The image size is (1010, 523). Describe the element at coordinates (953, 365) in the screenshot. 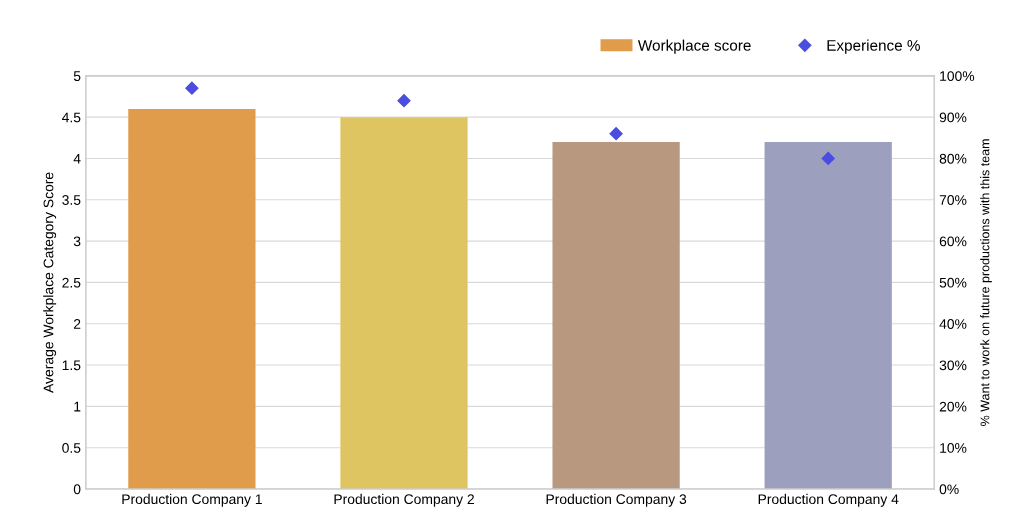

I see `y2-tick-label: 30%` at that location.